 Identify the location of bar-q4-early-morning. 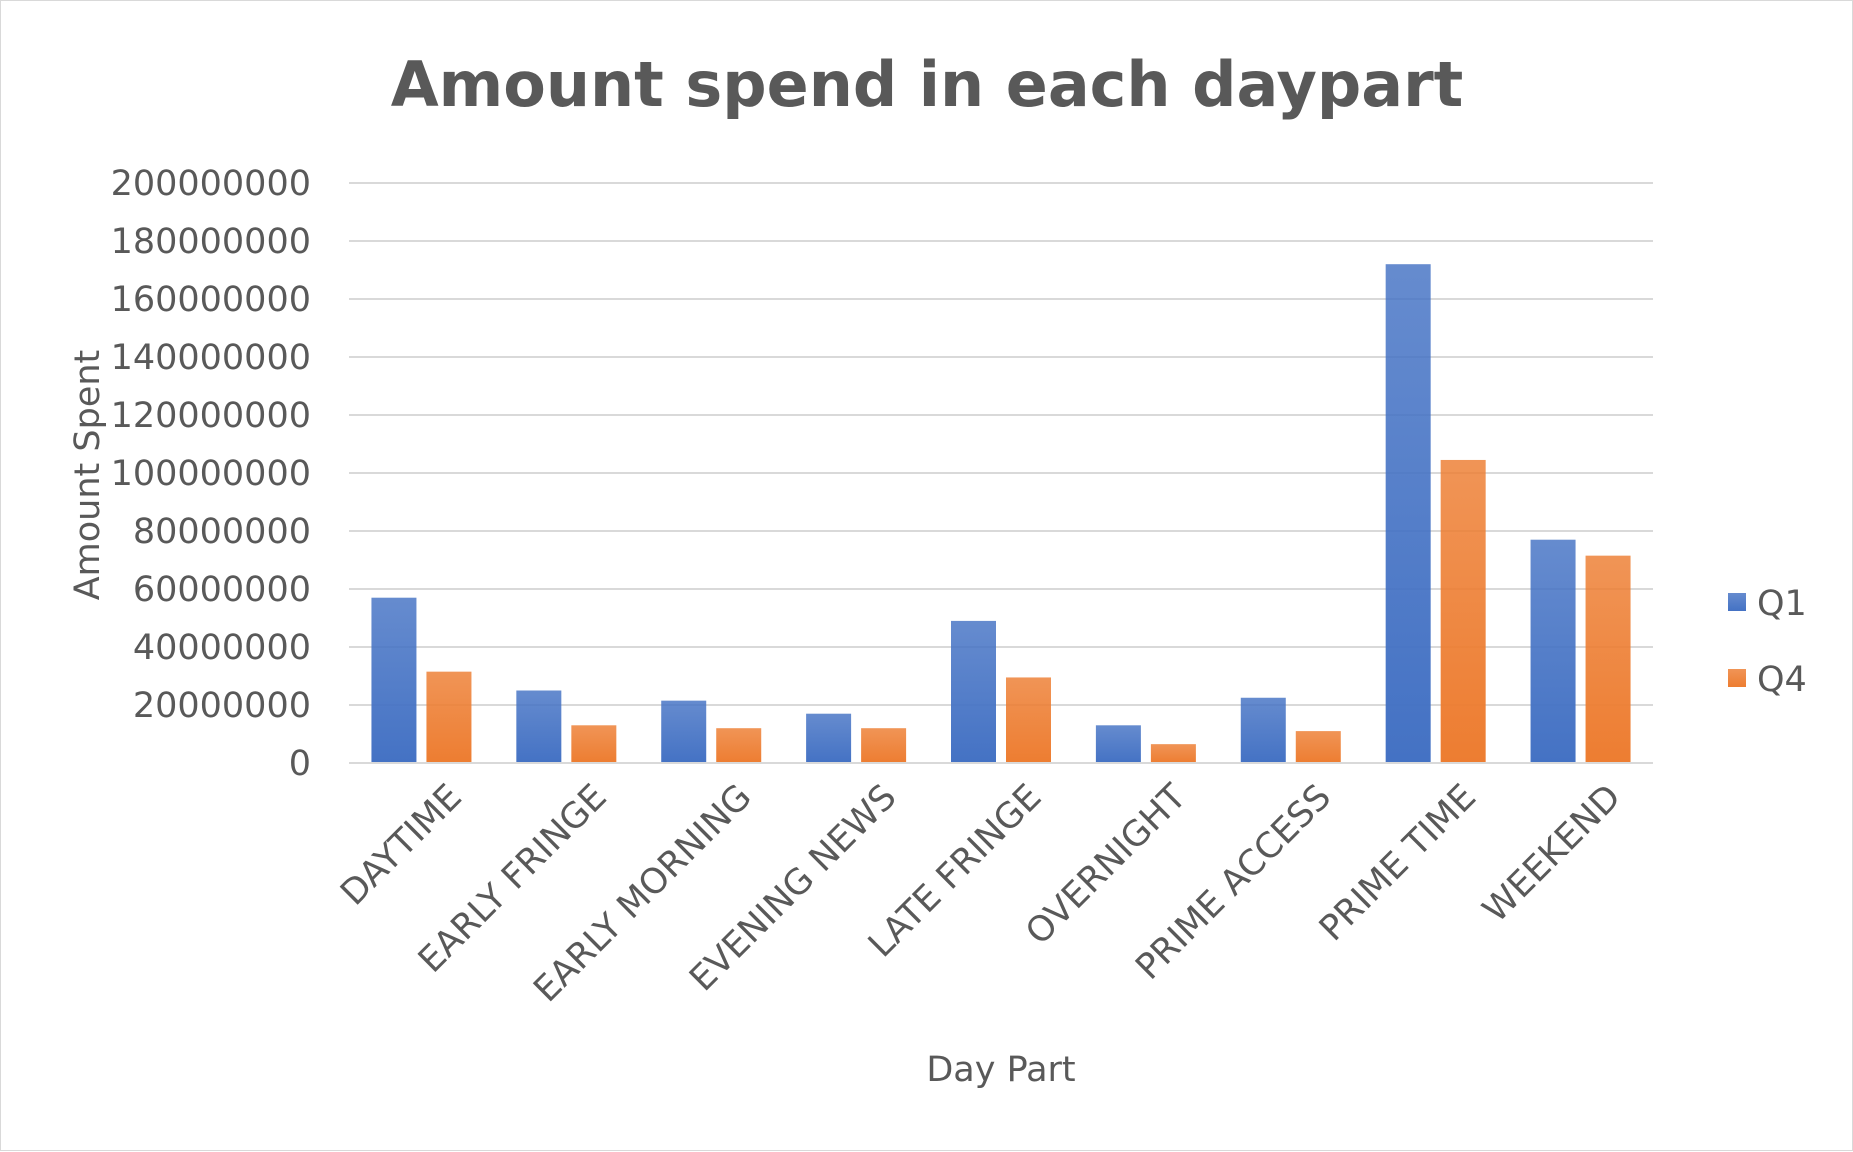
(739, 745).